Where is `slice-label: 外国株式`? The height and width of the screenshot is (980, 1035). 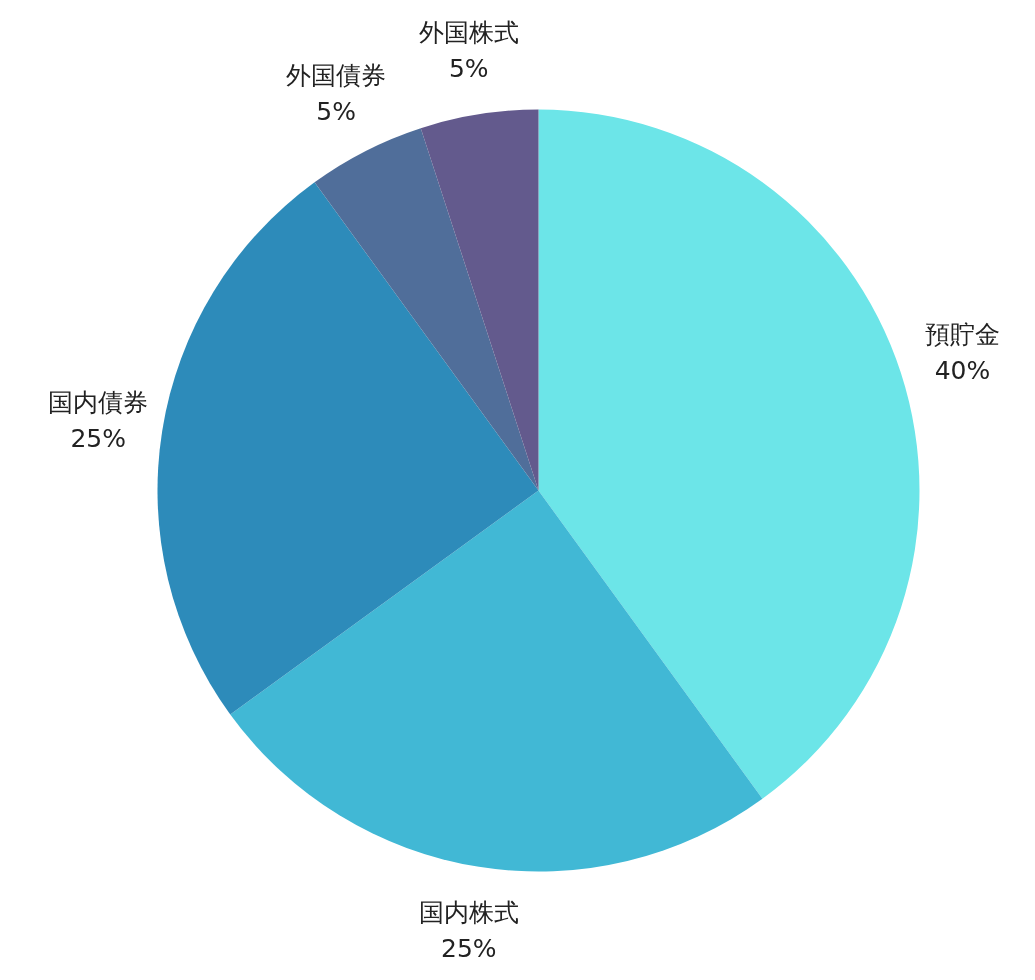 slice-label: 外国株式 is located at coordinates (468, 32).